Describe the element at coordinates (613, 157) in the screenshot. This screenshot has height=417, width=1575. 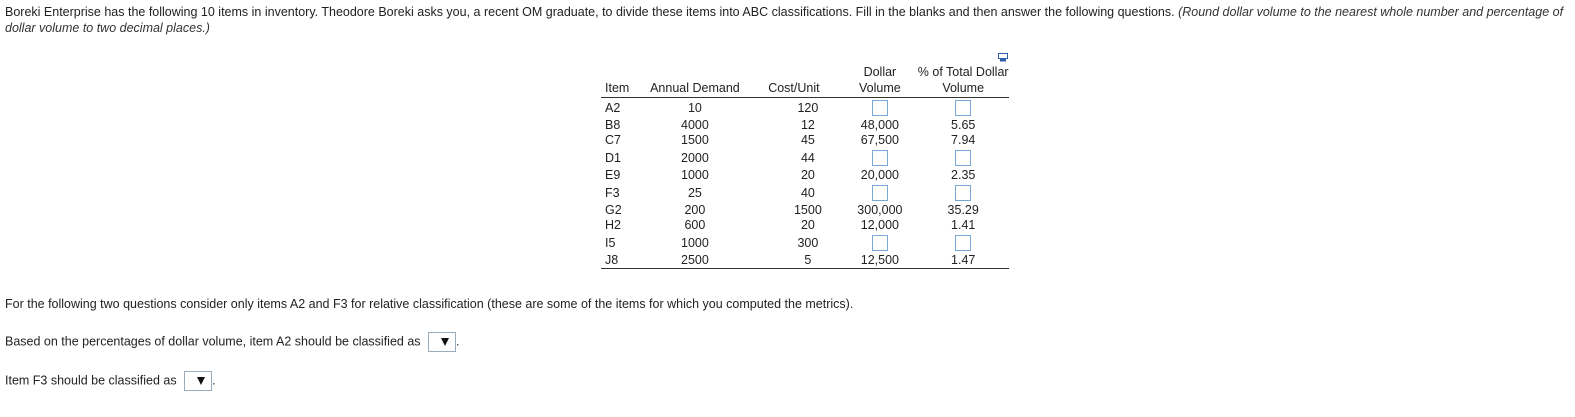
I see `cell-item: D1` at that location.